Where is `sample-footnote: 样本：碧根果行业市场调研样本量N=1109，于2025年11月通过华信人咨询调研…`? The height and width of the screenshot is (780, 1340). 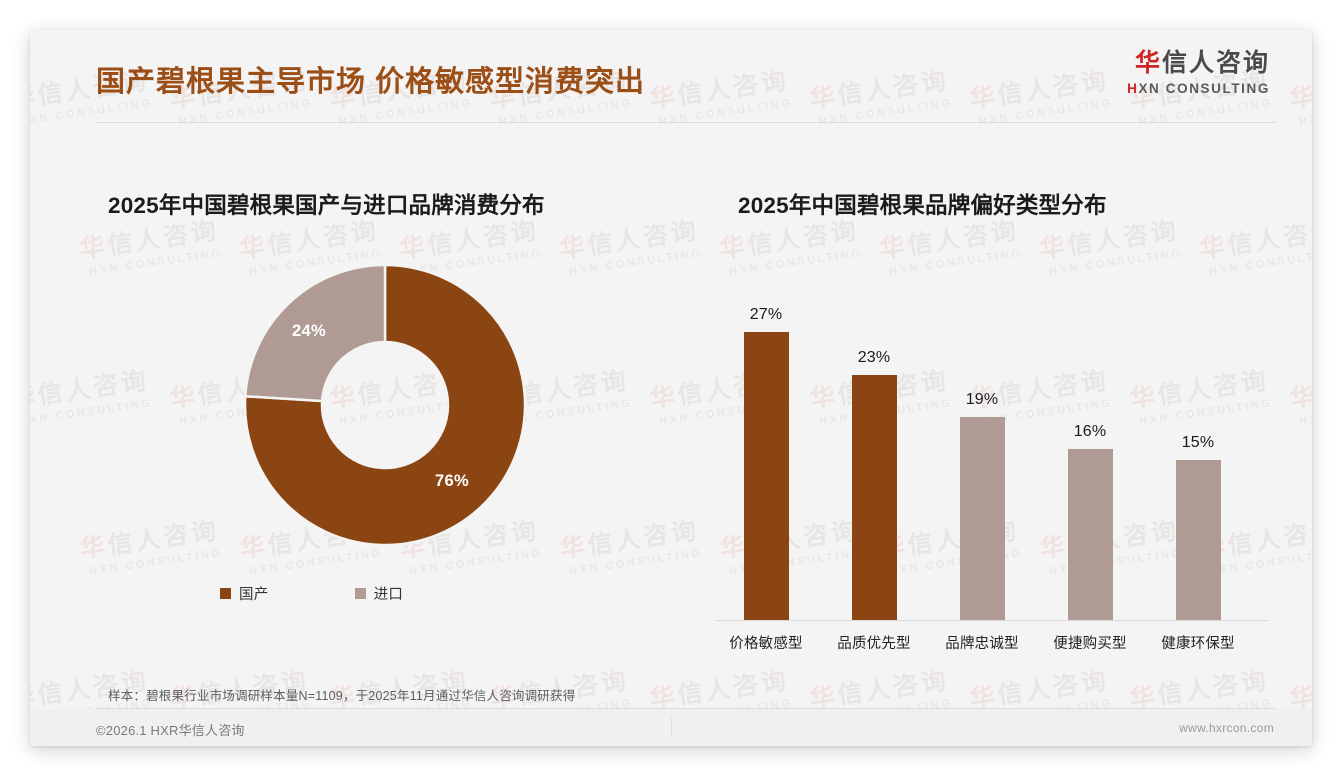
sample-footnote: 样本：碧根果行业市场调研样本量N=1109，于2025年11月通过华信人咨询调研… is located at coordinates (342, 696).